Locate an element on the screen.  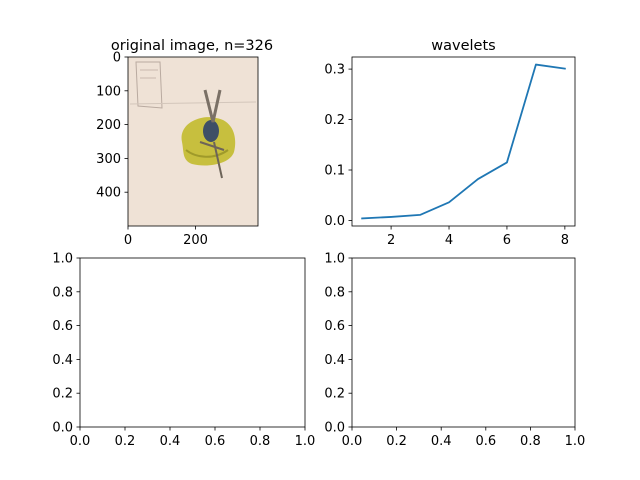
empty-panel-bottom-right-x-tick-label: 1.0 is located at coordinates (575, 441).